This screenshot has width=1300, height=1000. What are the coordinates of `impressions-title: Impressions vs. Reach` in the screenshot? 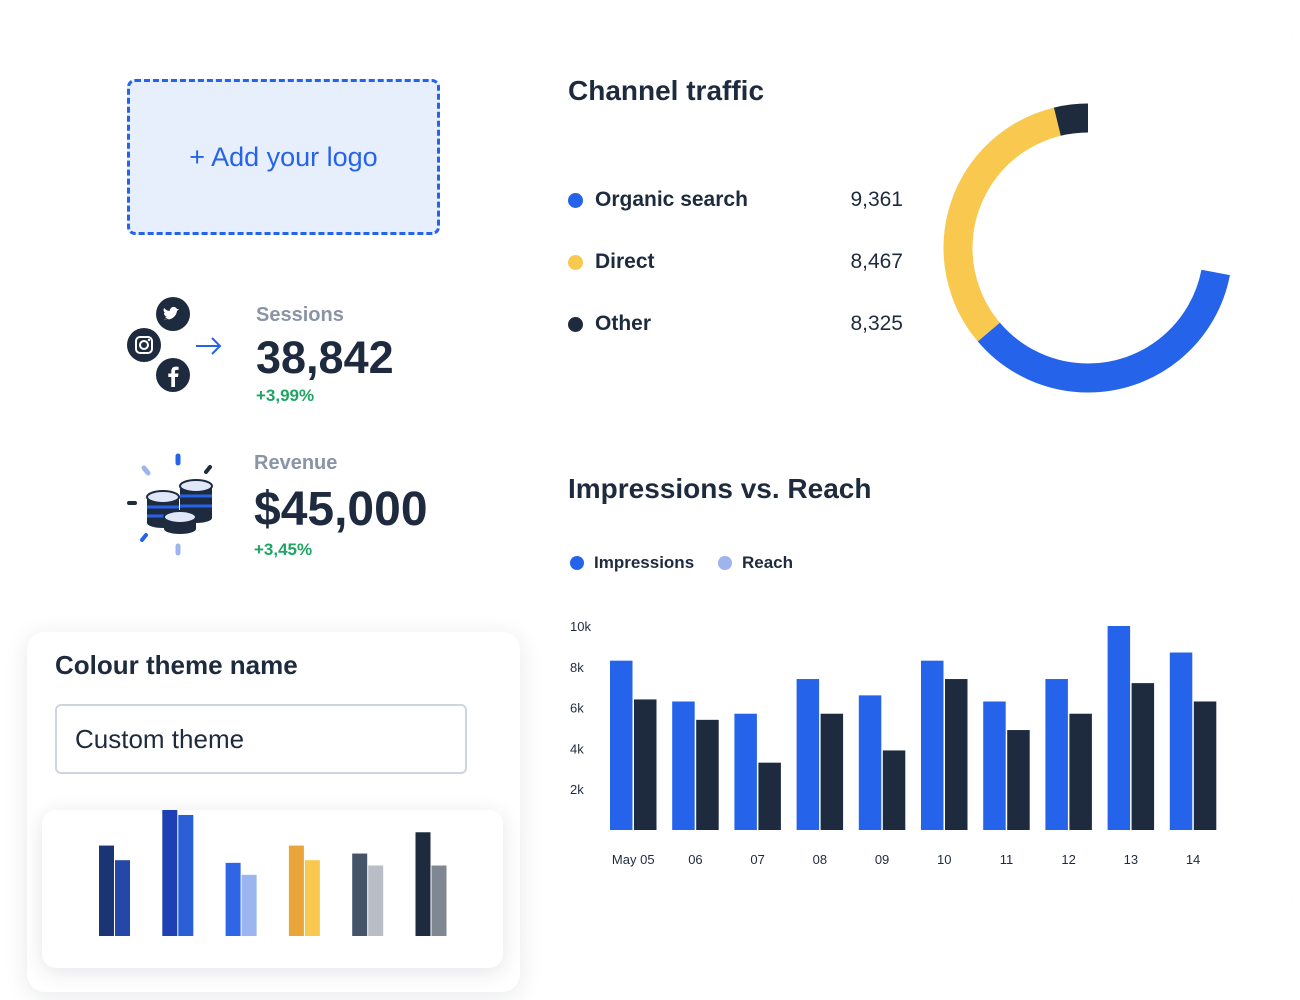 It's located at (720, 488).